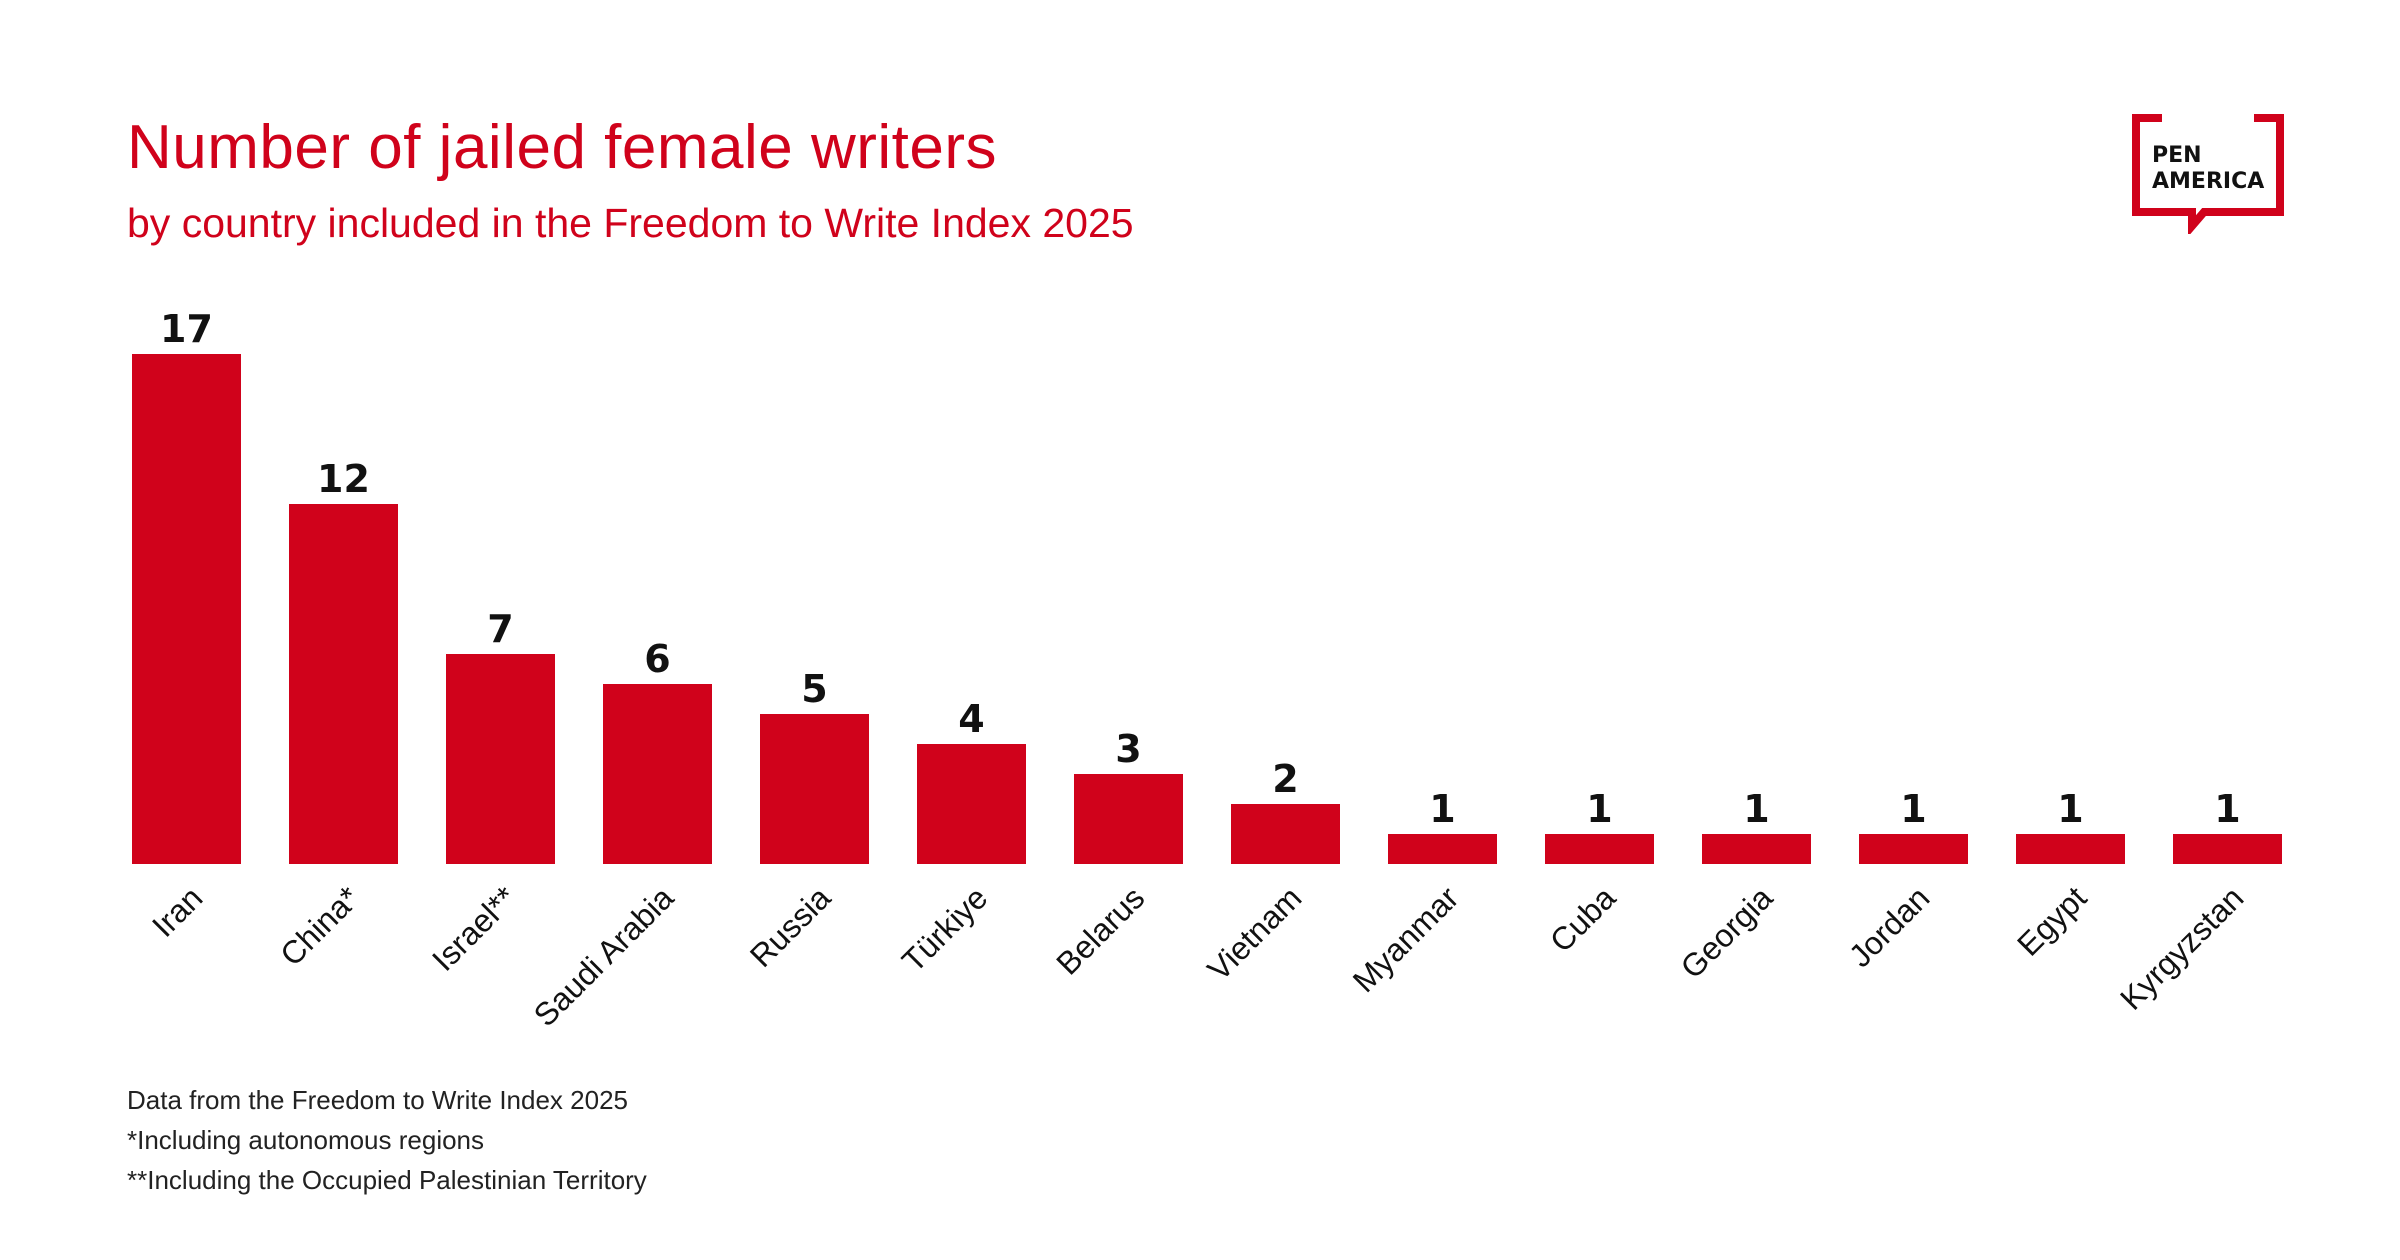  I want to click on bar-israel, so click(500, 759).